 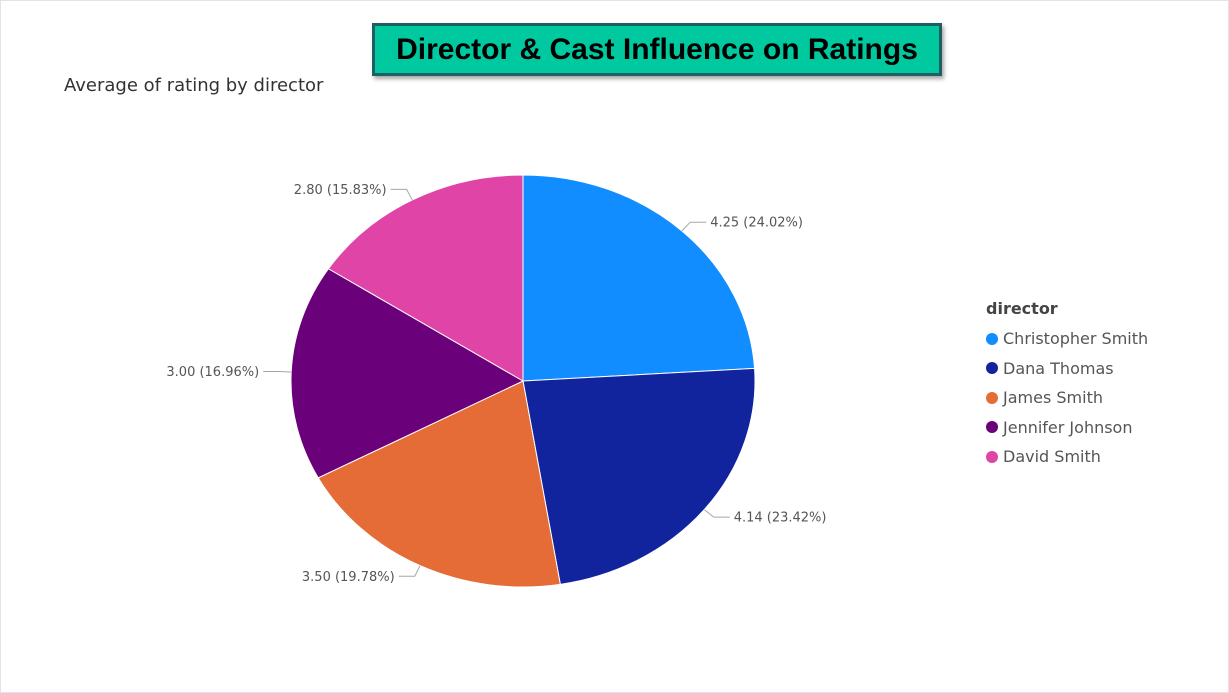 I want to click on legend-label: Dana Thomas, so click(x=1058, y=368).